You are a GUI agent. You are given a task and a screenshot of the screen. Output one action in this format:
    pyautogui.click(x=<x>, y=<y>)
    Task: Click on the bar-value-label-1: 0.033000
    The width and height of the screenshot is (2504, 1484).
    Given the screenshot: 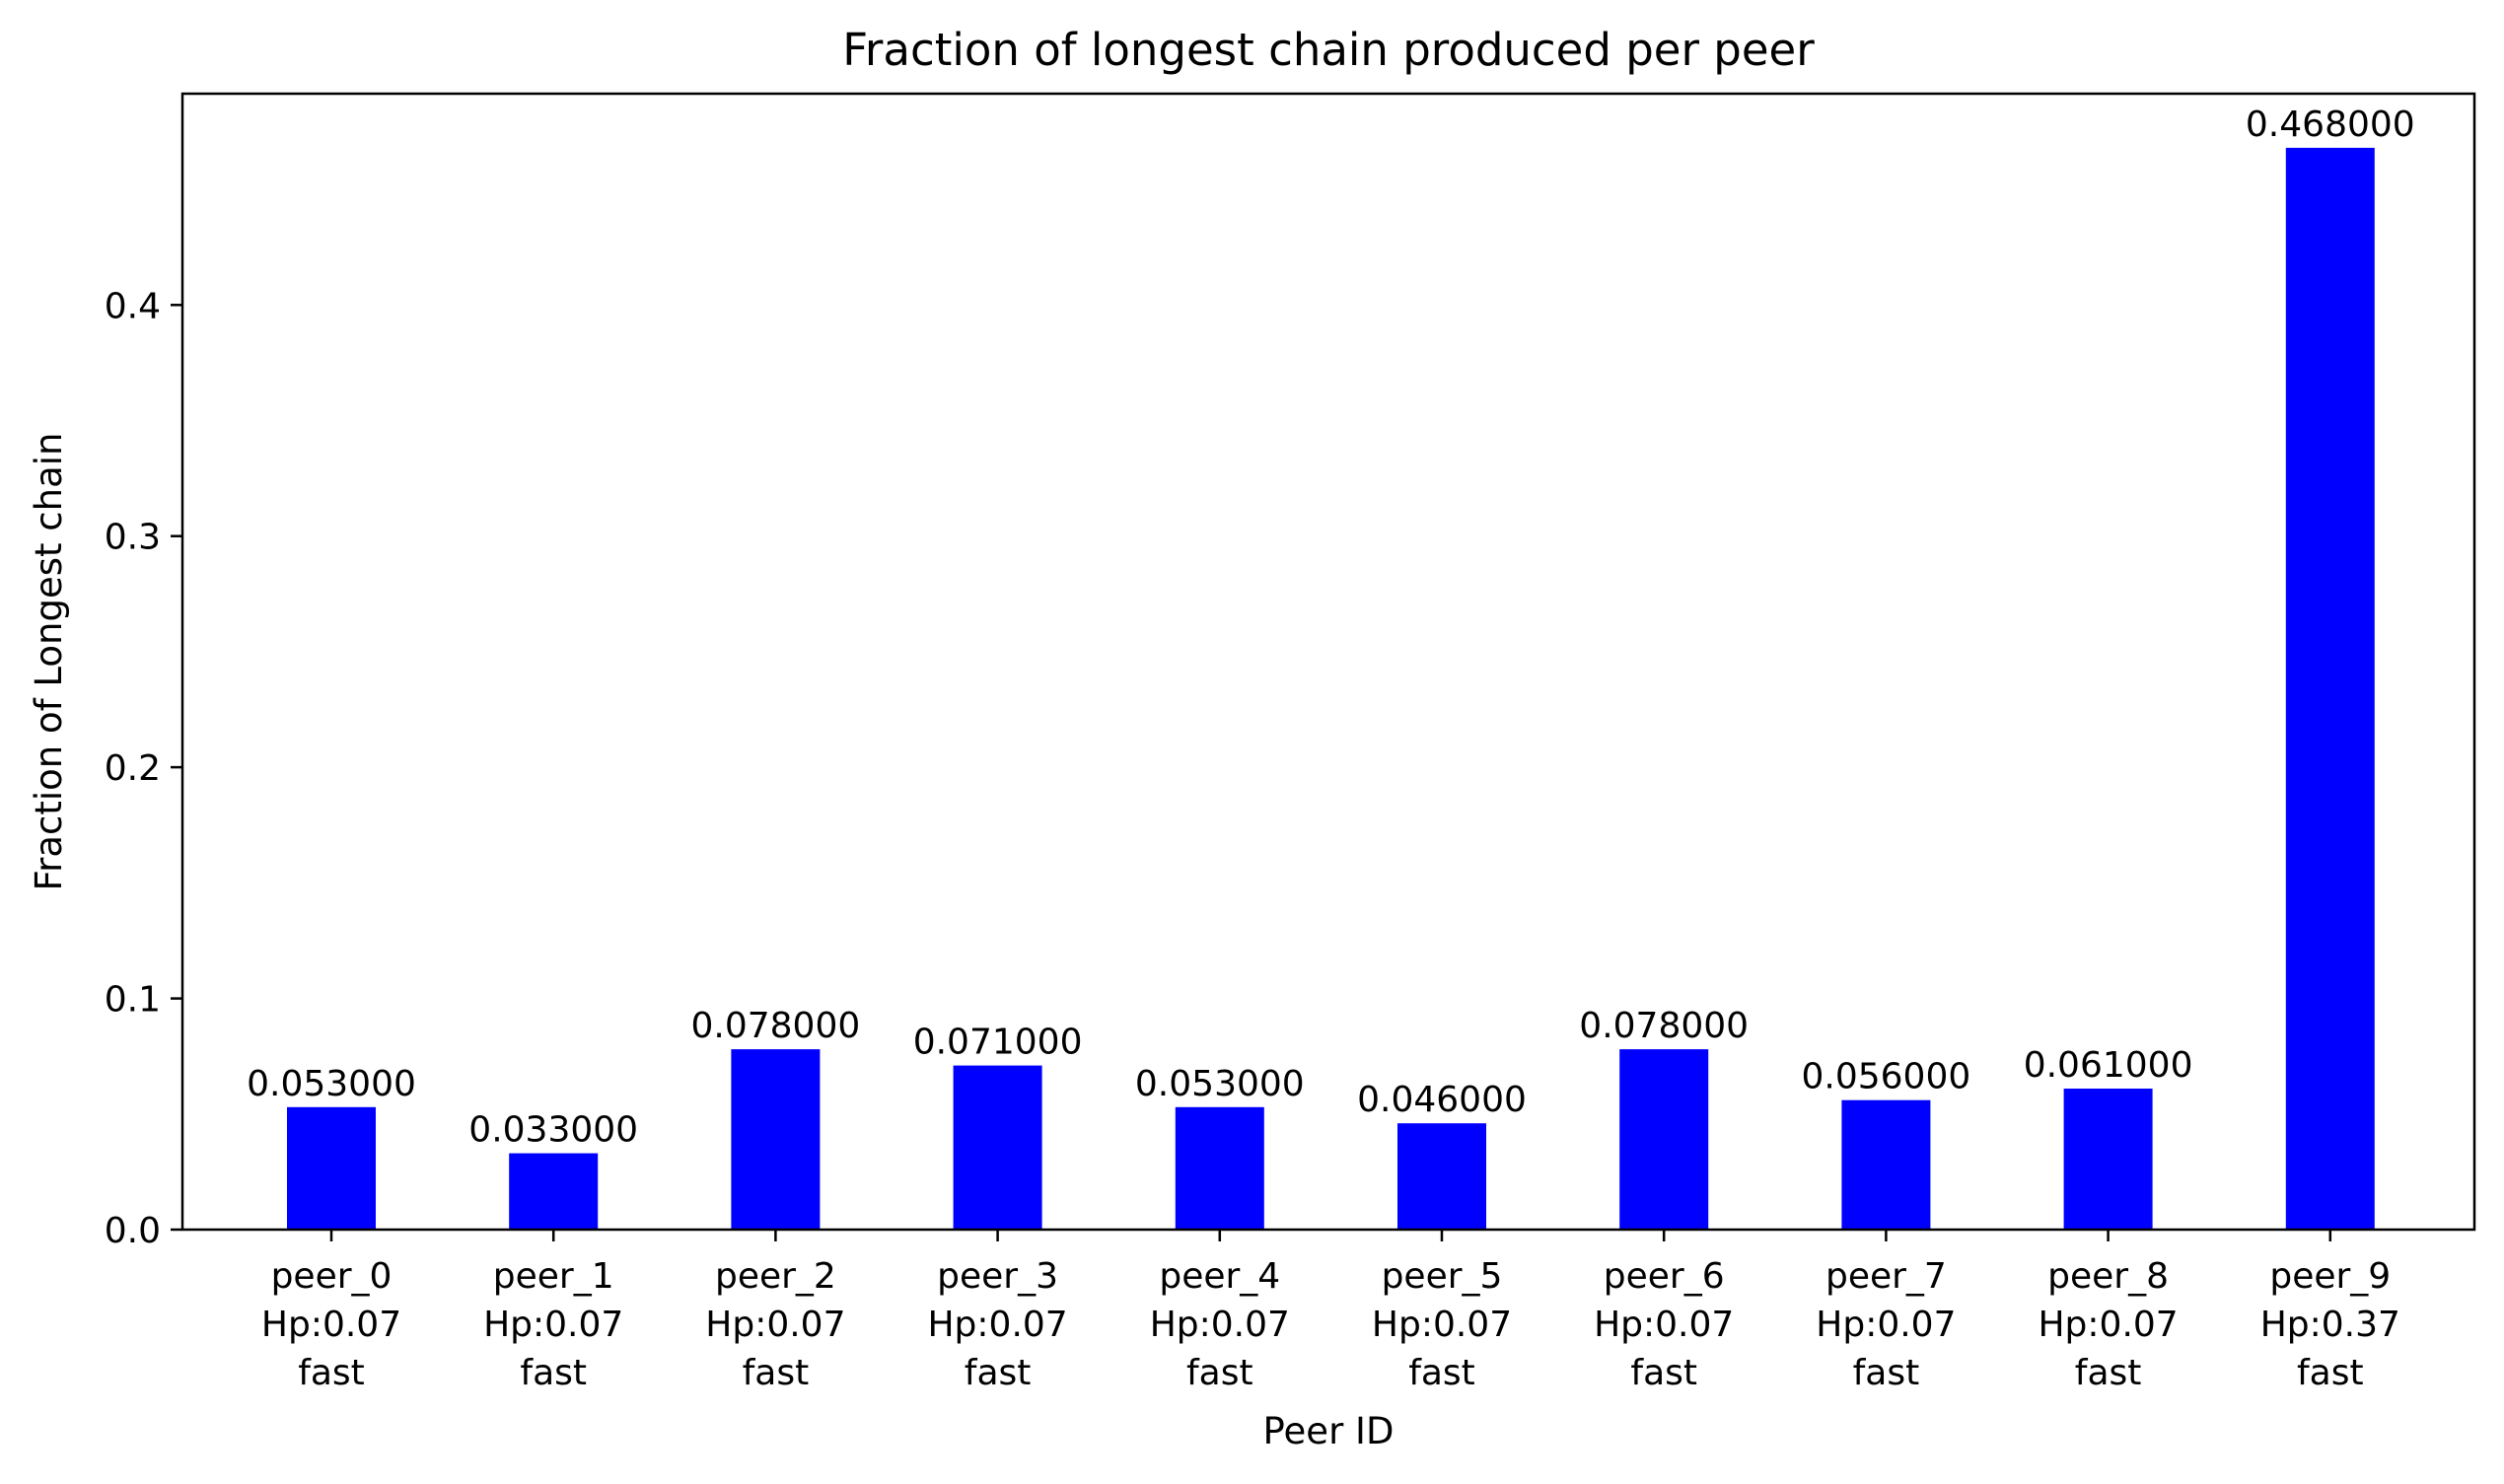 What is the action you would take?
    pyautogui.click(x=553, y=1130)
    